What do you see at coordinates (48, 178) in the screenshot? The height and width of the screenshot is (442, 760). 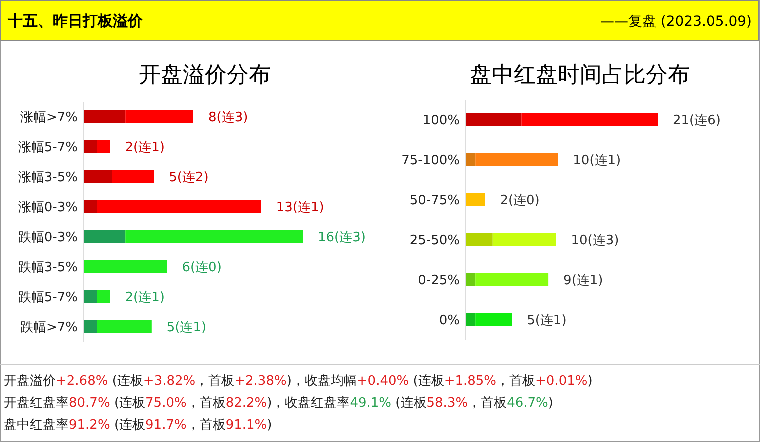 I see `y-tick-label: 涨幅3-5%` at bounding box center [48, 178].